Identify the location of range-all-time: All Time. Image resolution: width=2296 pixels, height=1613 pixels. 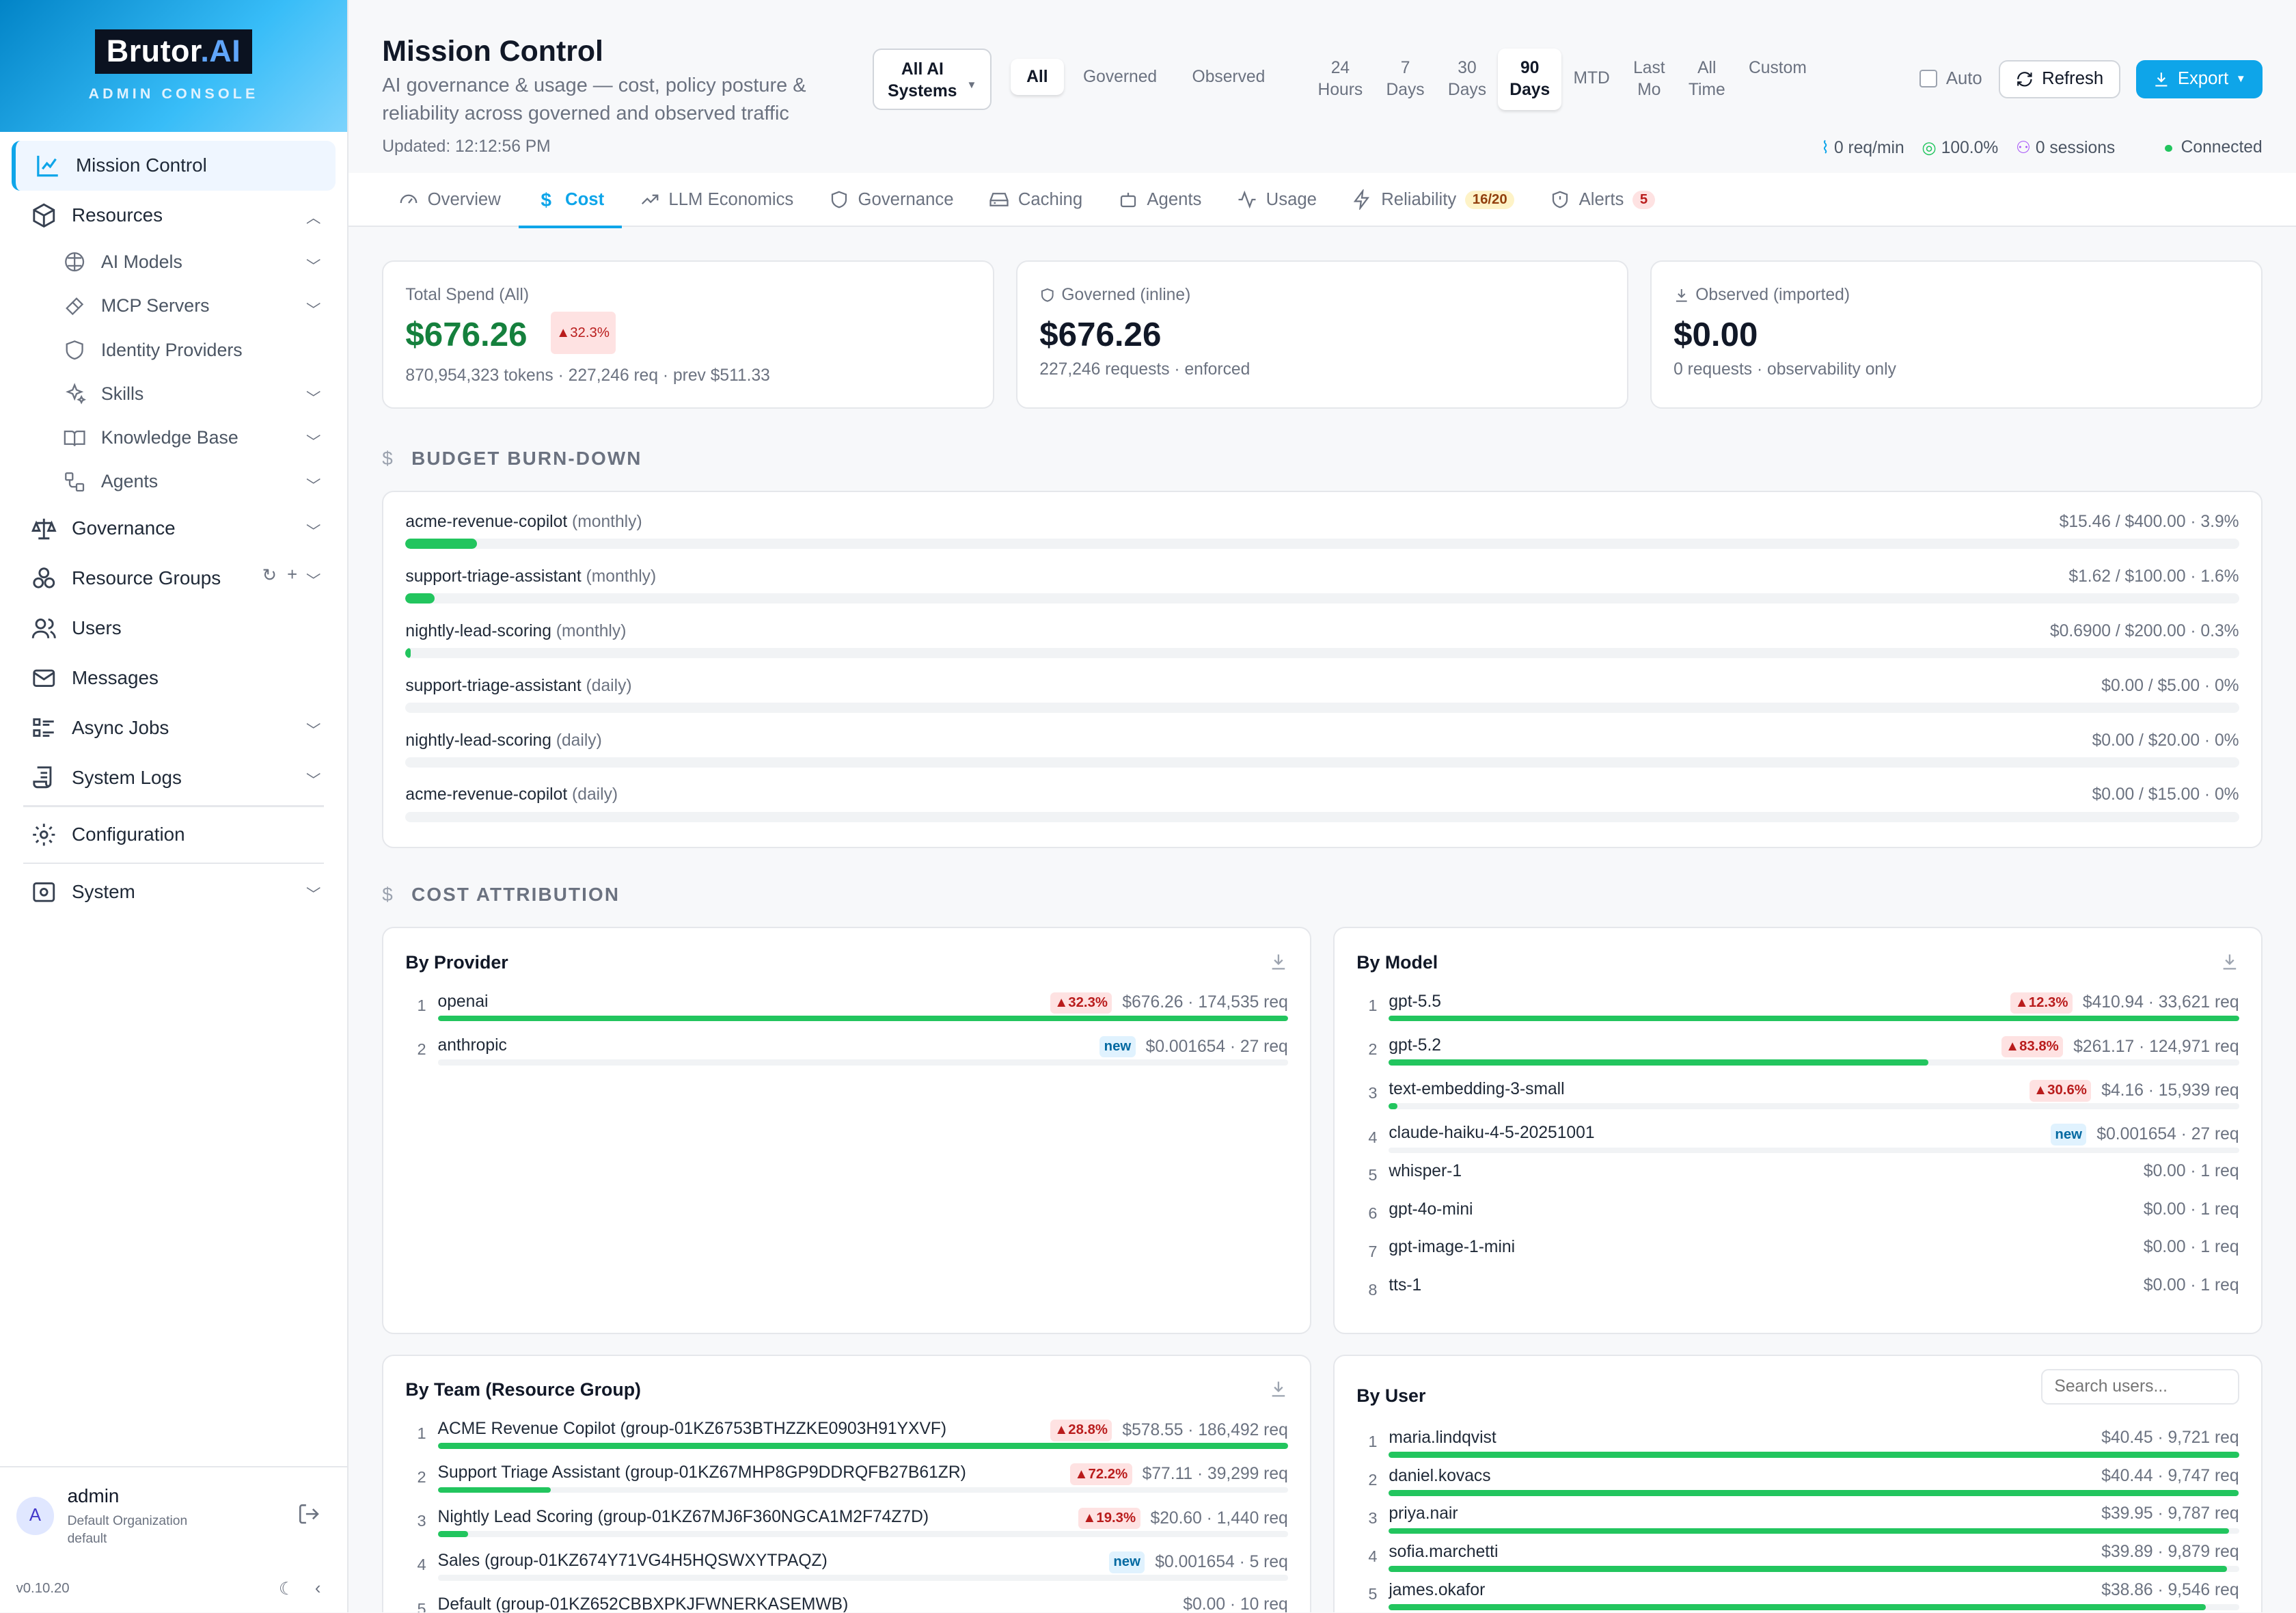
(1707, 79).